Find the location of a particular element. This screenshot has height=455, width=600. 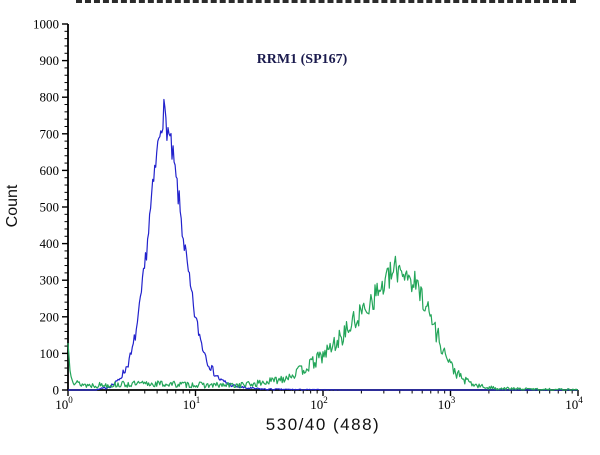

y-tick-label: 100 is located at coordinates (50, 353).